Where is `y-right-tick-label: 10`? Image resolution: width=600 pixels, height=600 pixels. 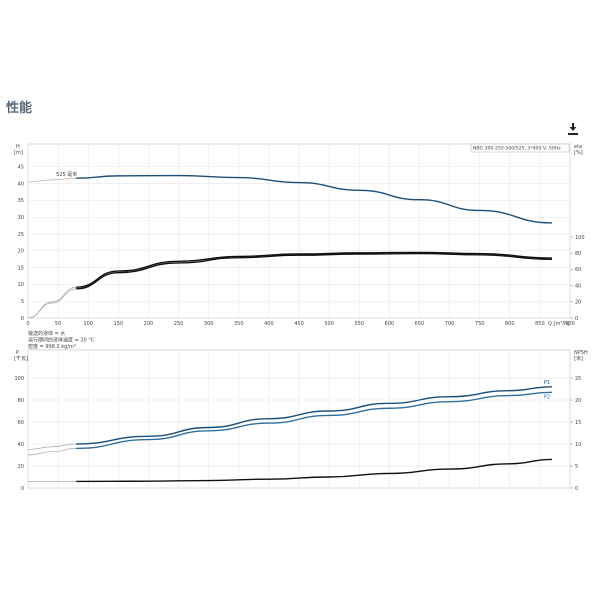 y-right-tick-label: 10 is located at coordinates (578, 445).